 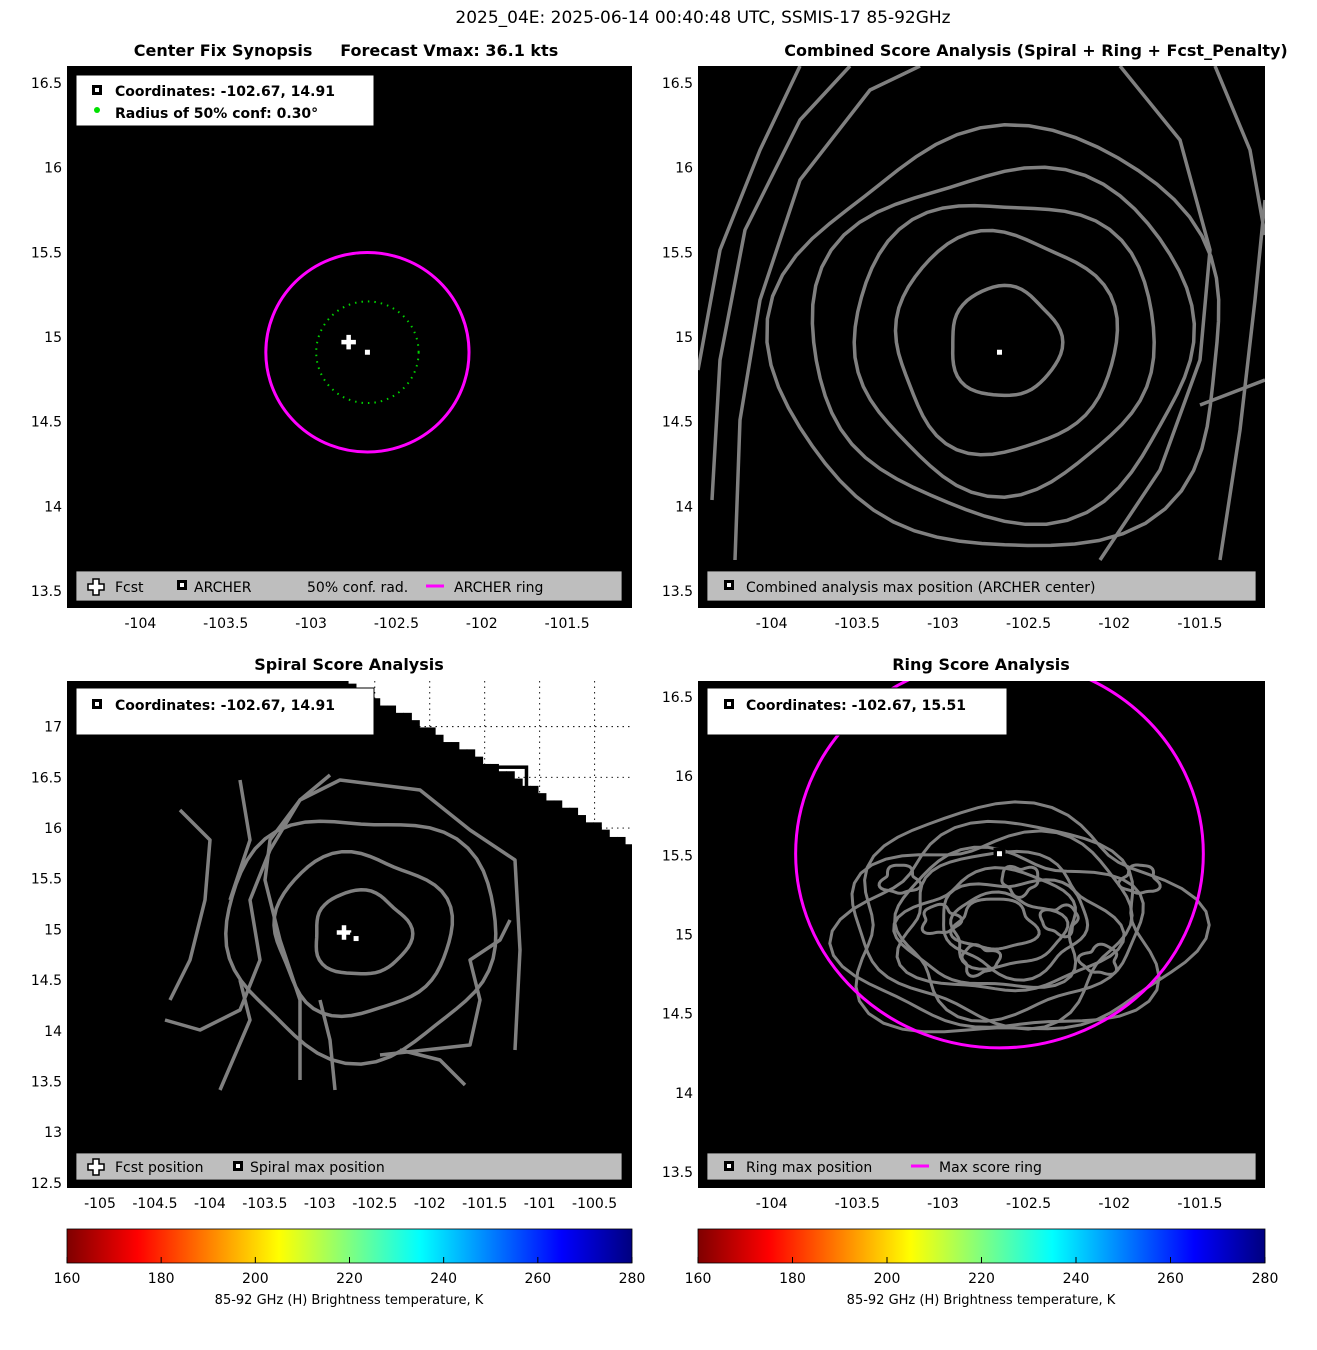 I want to click on archer-ring, so click(x=367, y=352).